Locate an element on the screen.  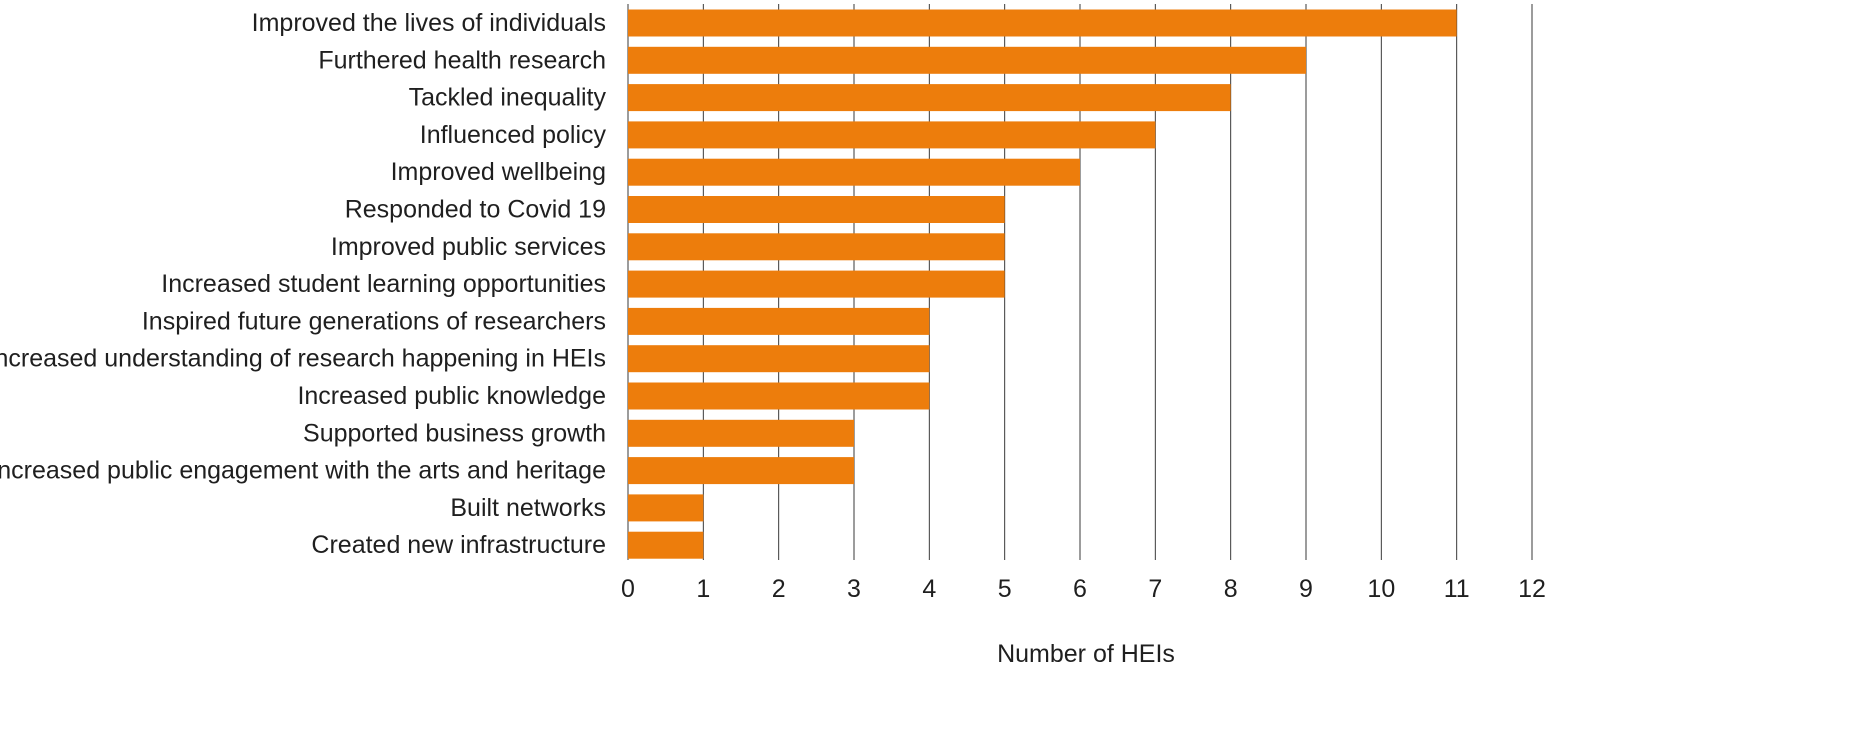
x-tick-labels: 0 1 2 3 4 5 6 7 8 9 10 11 12 is located at coordinates (1083, 589).